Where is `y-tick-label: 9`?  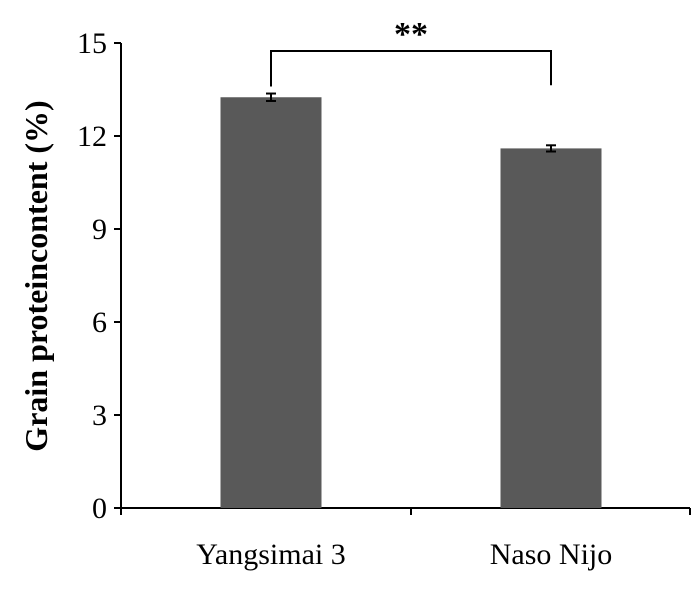 y-tick-label: 9 is located at coordinates (99, 229).